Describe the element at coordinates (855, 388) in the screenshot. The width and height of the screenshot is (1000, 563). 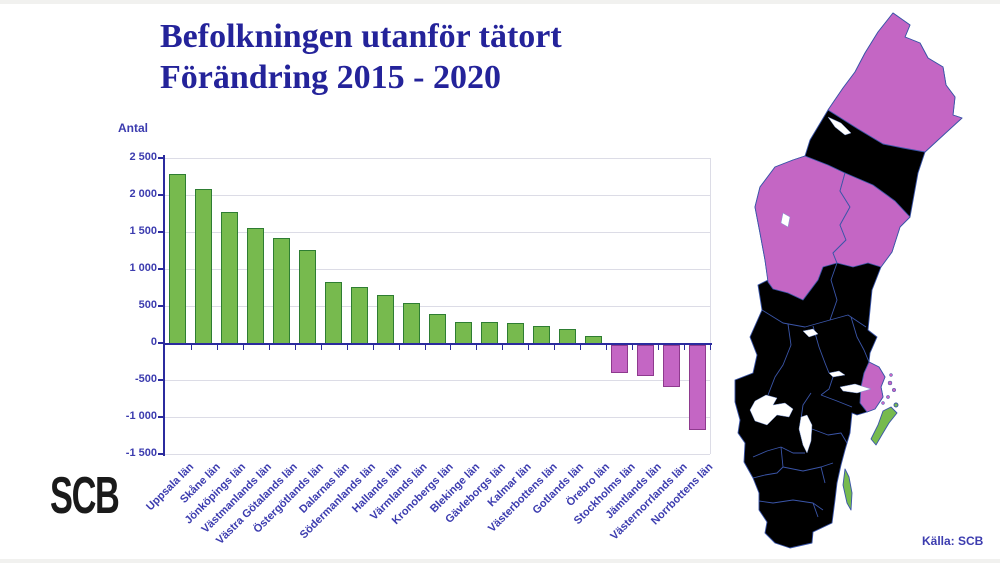
I see `lake-malaren` at that location.